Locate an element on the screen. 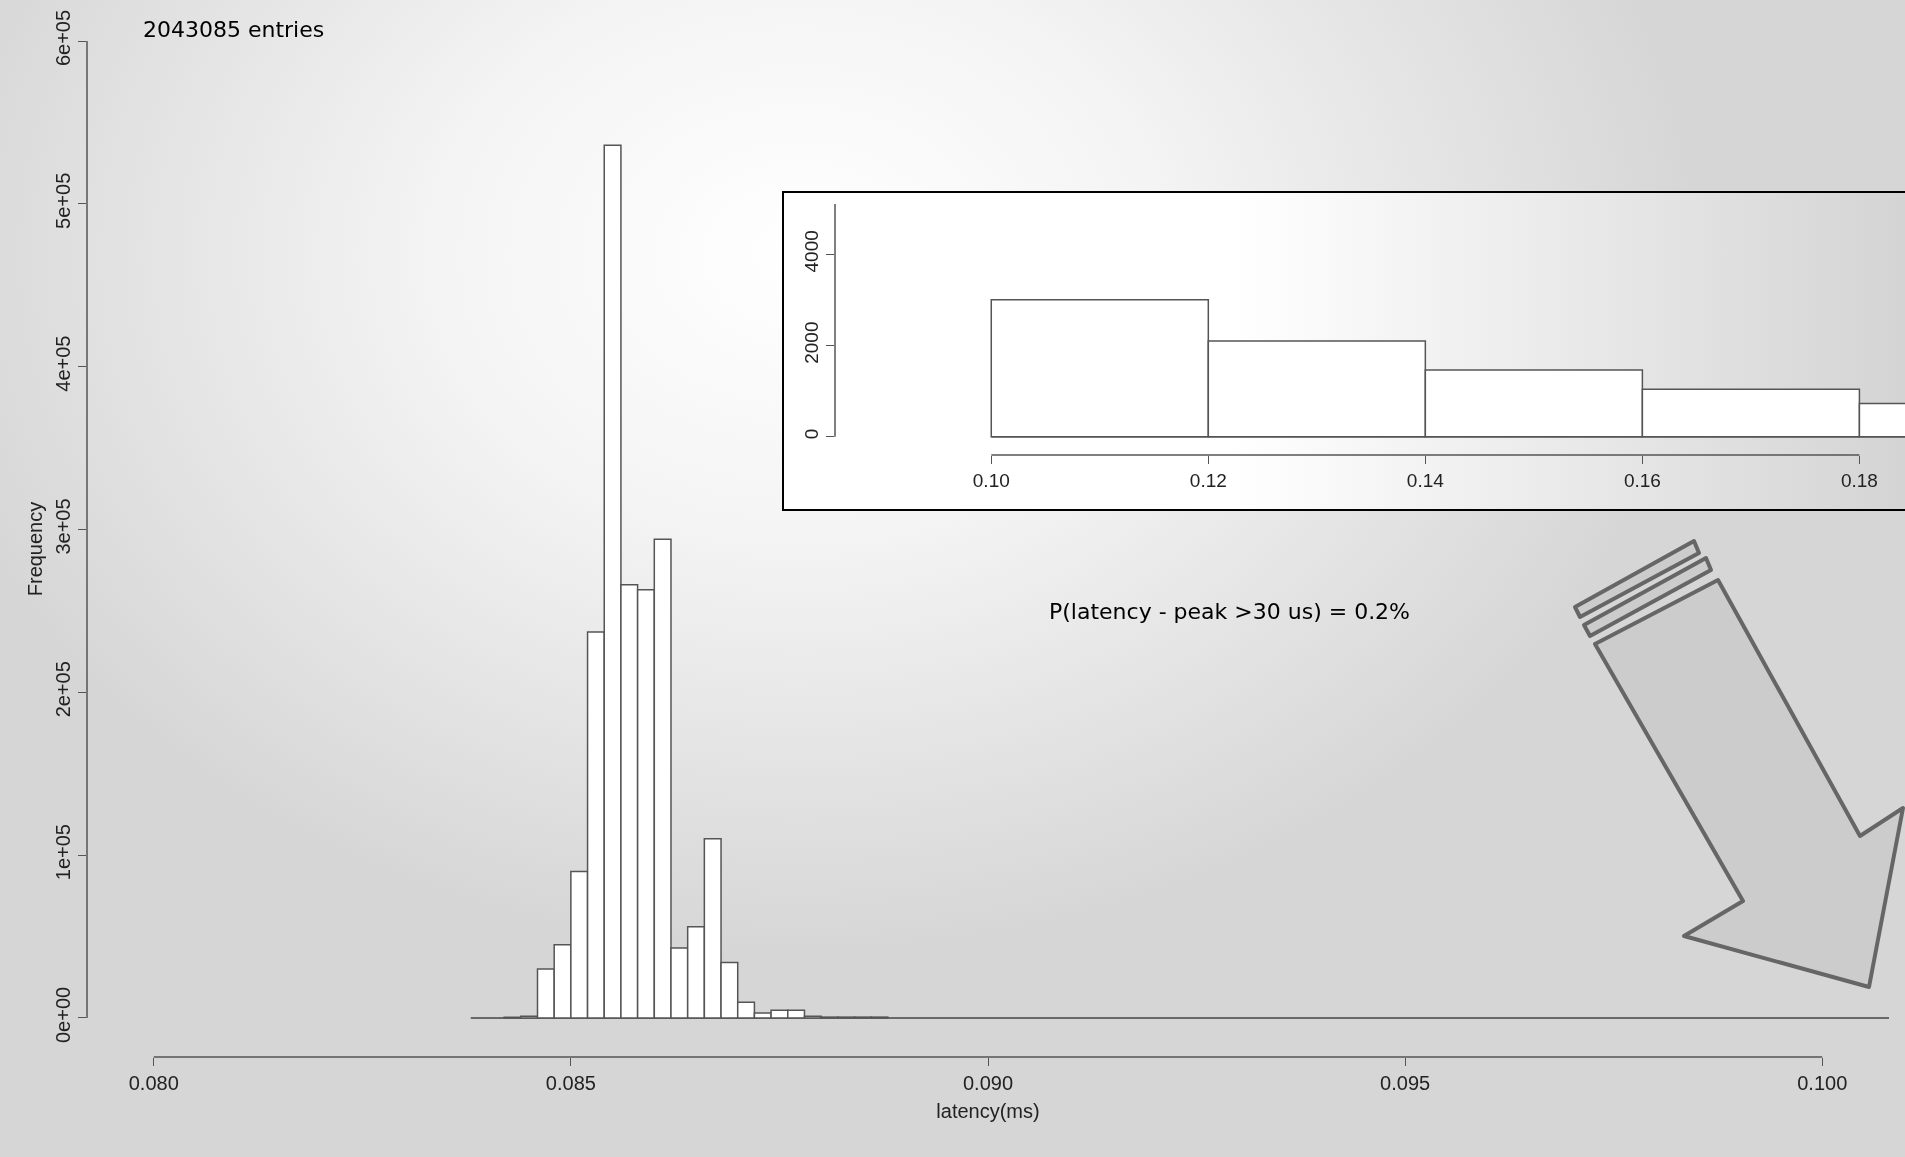 The height and width of the screenshot is (1157, 1905). x-tick-label: 0.085 is located at coordinates (570, 1083).